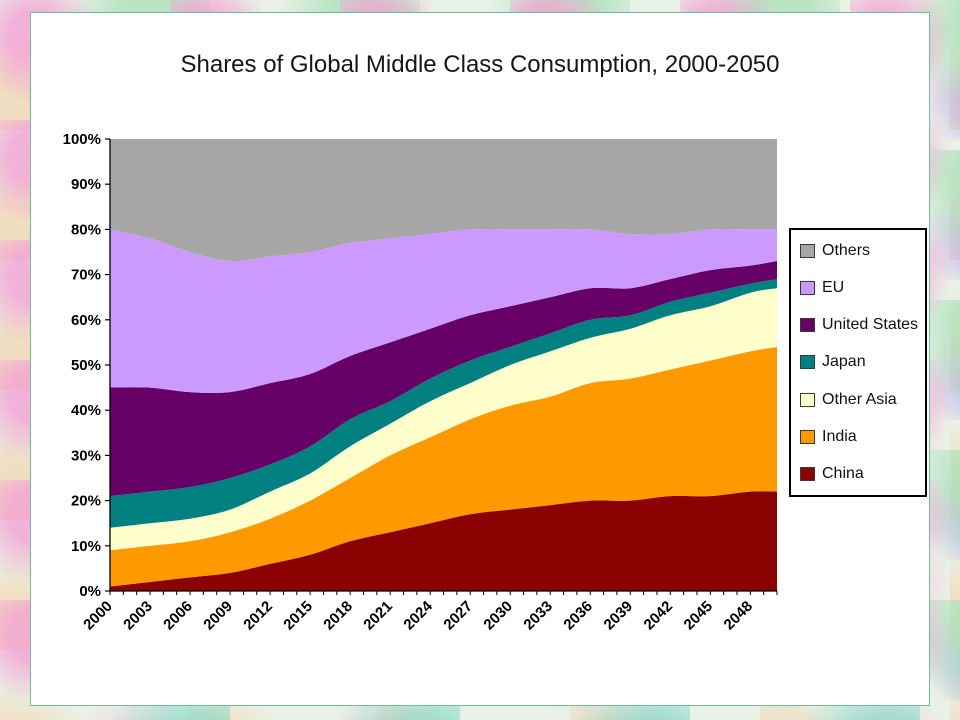 This screenshot has height=720, width=960. Describe the element at coordinates (619, 616) in the screenshot. I see `x-tick-label: 2039` at that location.